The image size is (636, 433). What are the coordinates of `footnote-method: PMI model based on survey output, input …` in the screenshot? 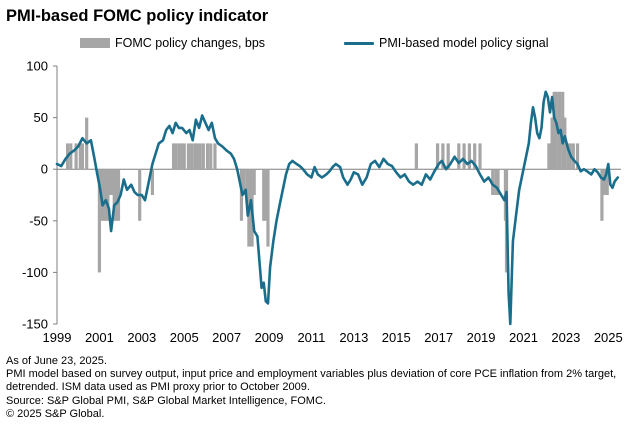 It's located at (311, 381).